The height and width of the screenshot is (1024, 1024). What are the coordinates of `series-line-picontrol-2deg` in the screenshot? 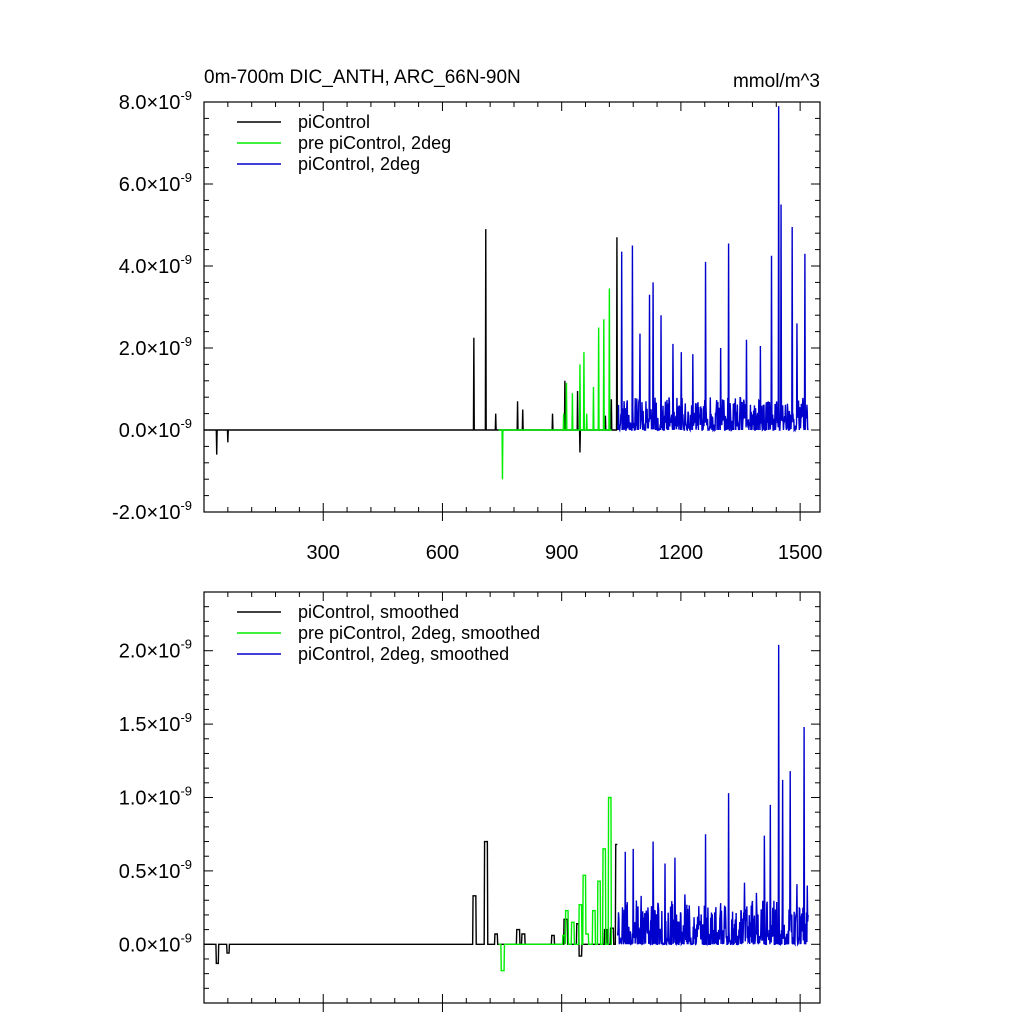 It's located at (713, 269).